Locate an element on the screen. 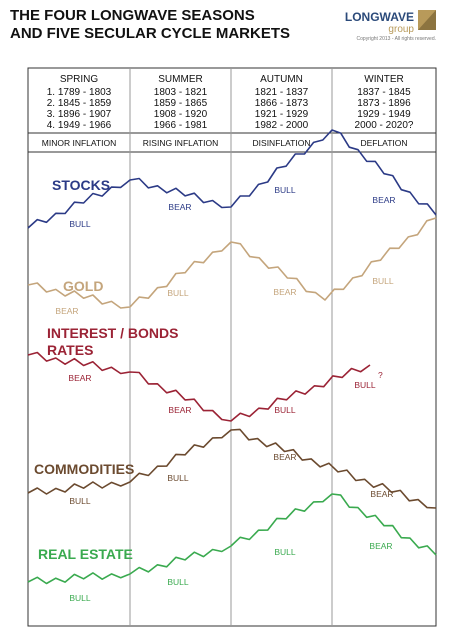 The width and height of the screenshot is (454, 642). season-period: 1803 - 1821 is located at coordinates (181, 92).